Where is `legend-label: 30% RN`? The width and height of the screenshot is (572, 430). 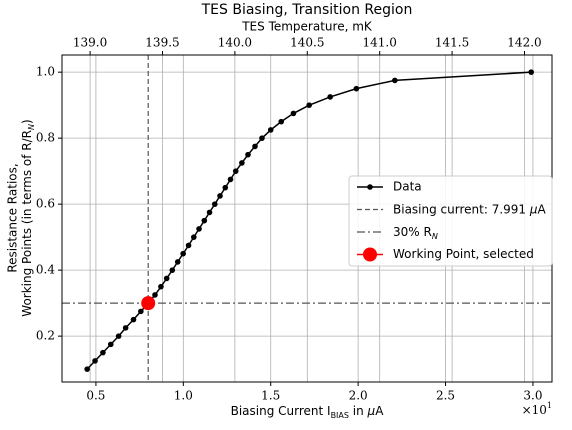 legend-label: 30% RN is located at coordinates (415, 233).